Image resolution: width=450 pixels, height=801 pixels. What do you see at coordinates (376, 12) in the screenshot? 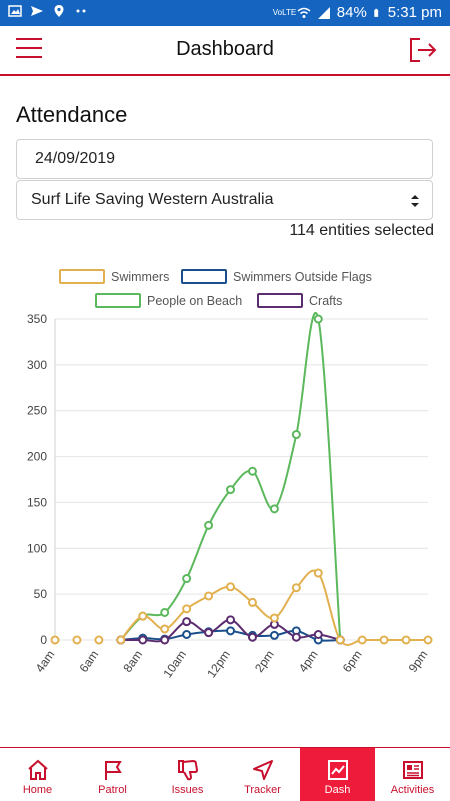
I see `battery-icon` at bounding box center [376, 12].